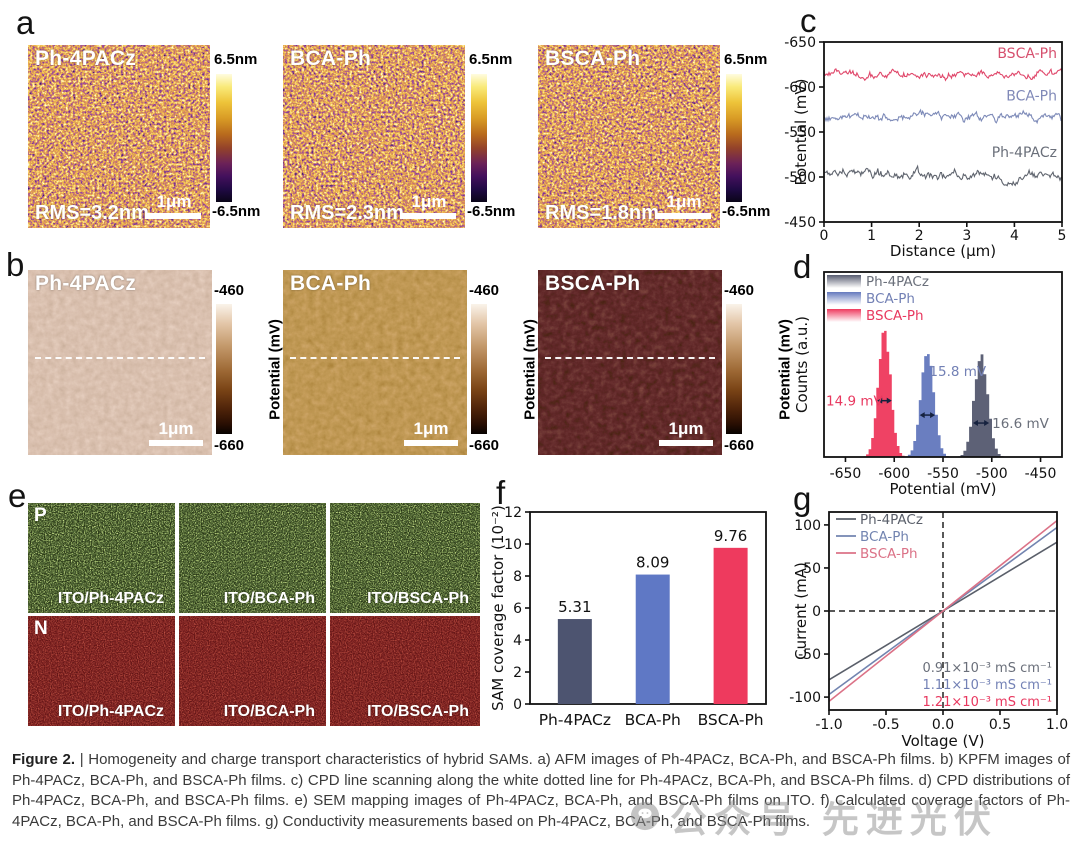 The height and width of the screenshot is (851, 1080). I want to click on panel-b-label: b, so click(15, 264).